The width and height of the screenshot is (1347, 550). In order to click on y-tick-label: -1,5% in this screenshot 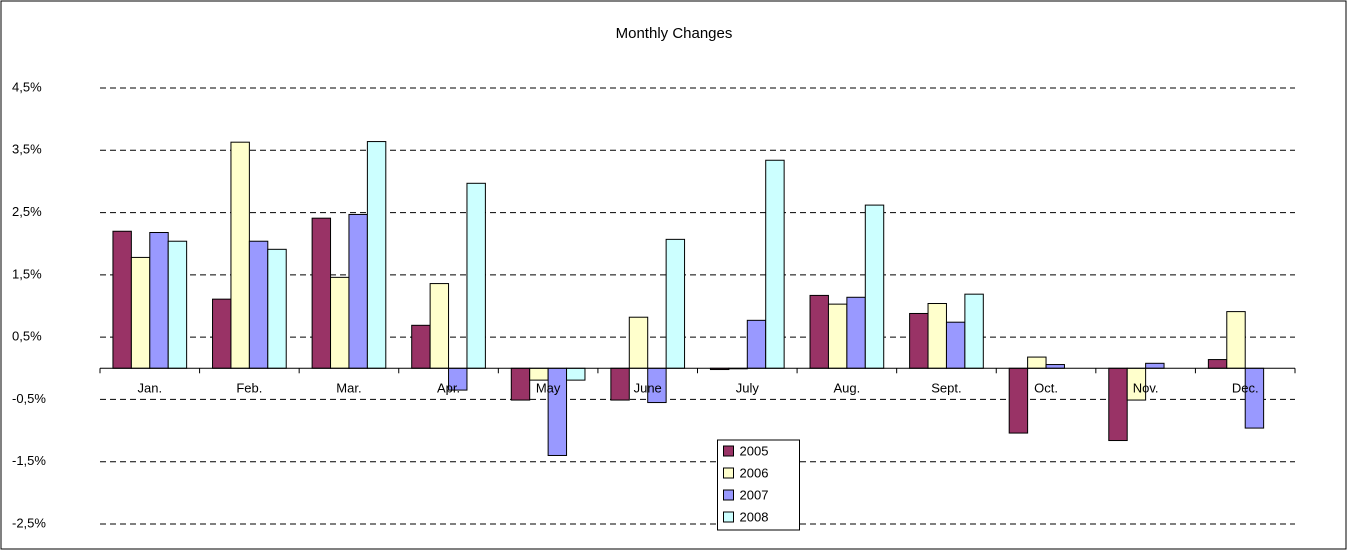, I will do `click(29, 460)`.